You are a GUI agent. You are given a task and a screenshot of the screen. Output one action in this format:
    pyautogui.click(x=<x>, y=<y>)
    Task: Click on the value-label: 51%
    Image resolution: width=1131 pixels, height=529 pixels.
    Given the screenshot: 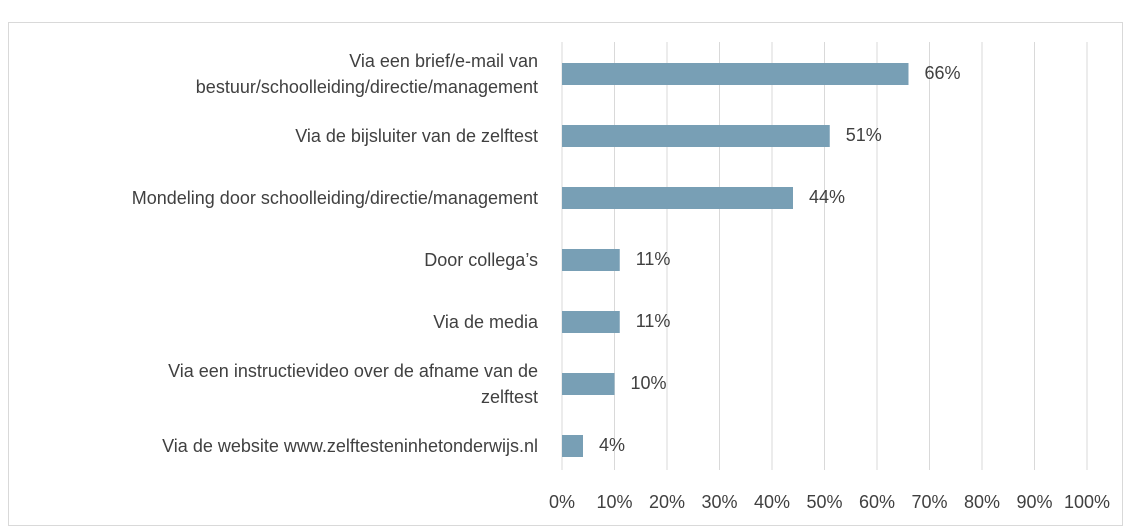 What is the action you would take?
    pyautogui.click(x=864, y=135)
    